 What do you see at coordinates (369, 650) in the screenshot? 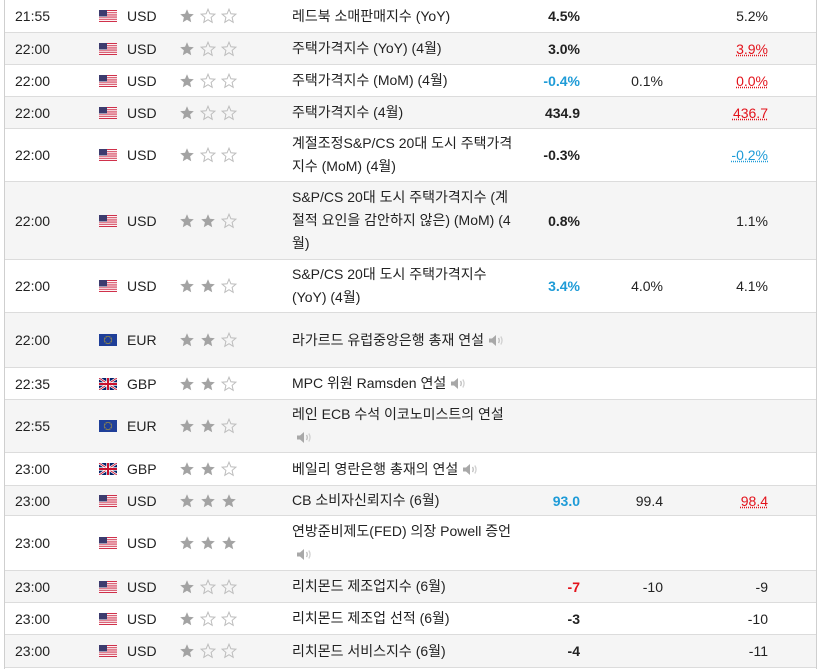
I see `event-name: 리치몬드 서비스지수 (6월)` at bounding box center [369, 650].